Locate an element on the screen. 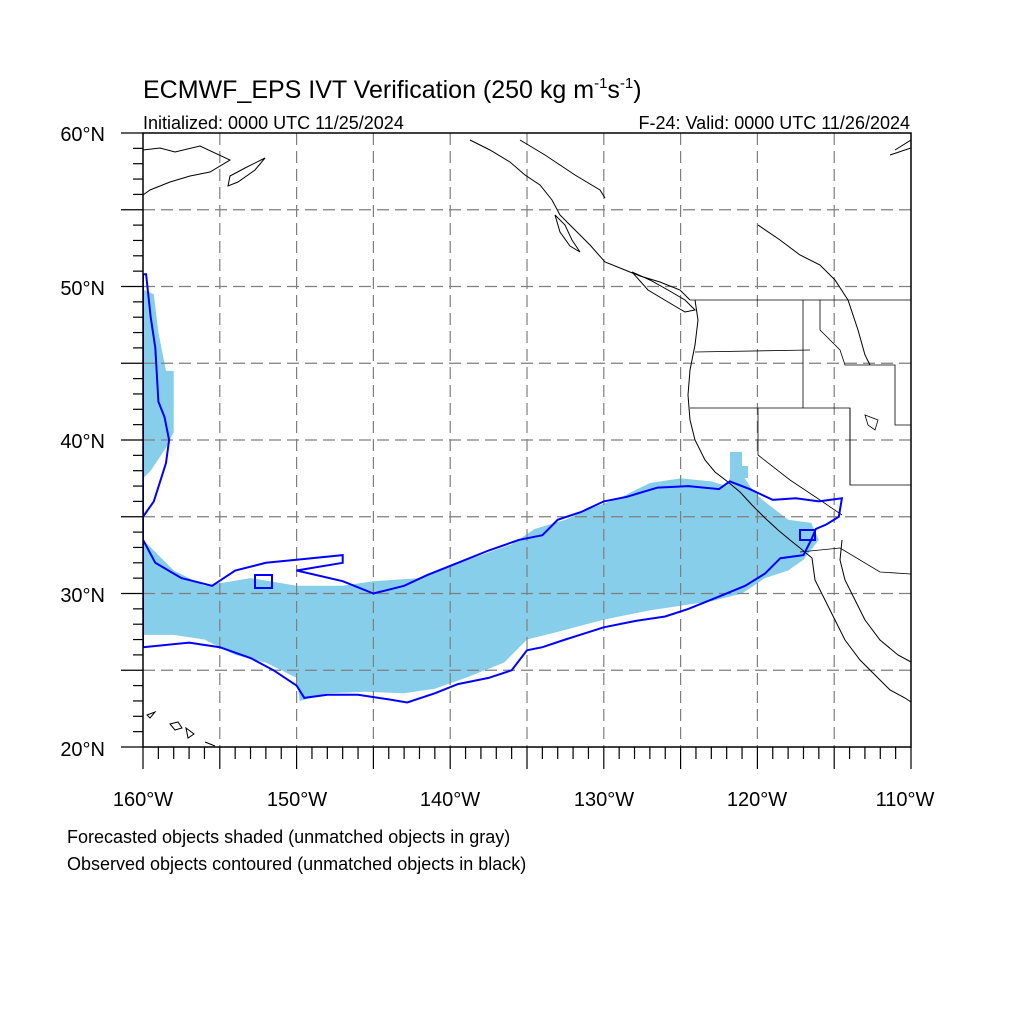 This screenshot has width=1024, height=1024. lon-label-160w: 160°W is located at coordinates (143, 800).